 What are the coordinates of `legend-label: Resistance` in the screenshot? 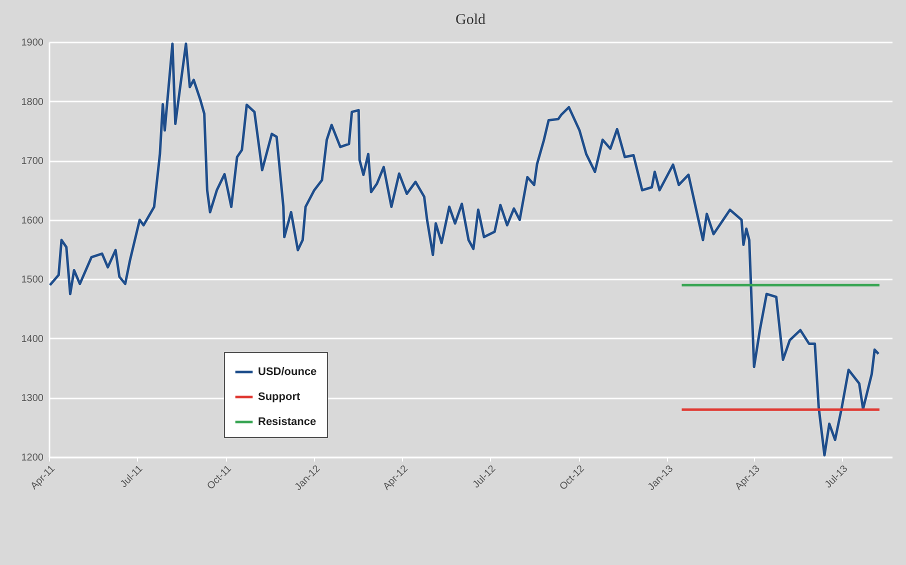 It's located at (287, 422).